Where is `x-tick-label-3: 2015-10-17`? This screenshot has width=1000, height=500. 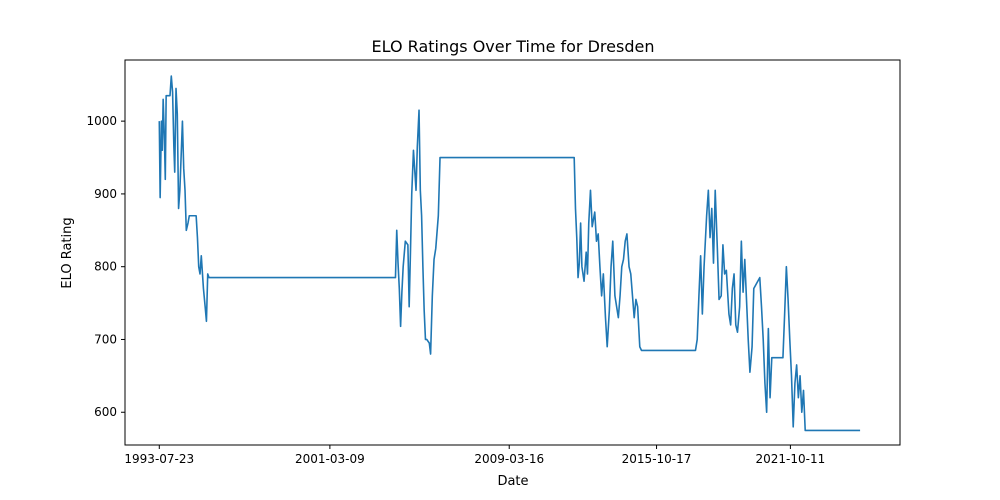
x-tick-label-3: 2015-10-17 is located at coordinates (657, 459).